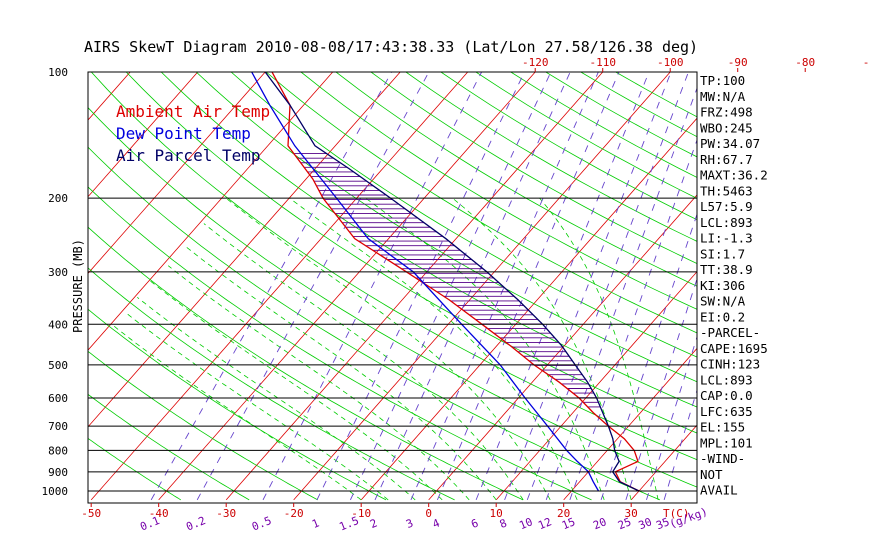 This screenshot has width=870, height=560. I want to click on stat-line: FRZ:498, so click(726, 112).